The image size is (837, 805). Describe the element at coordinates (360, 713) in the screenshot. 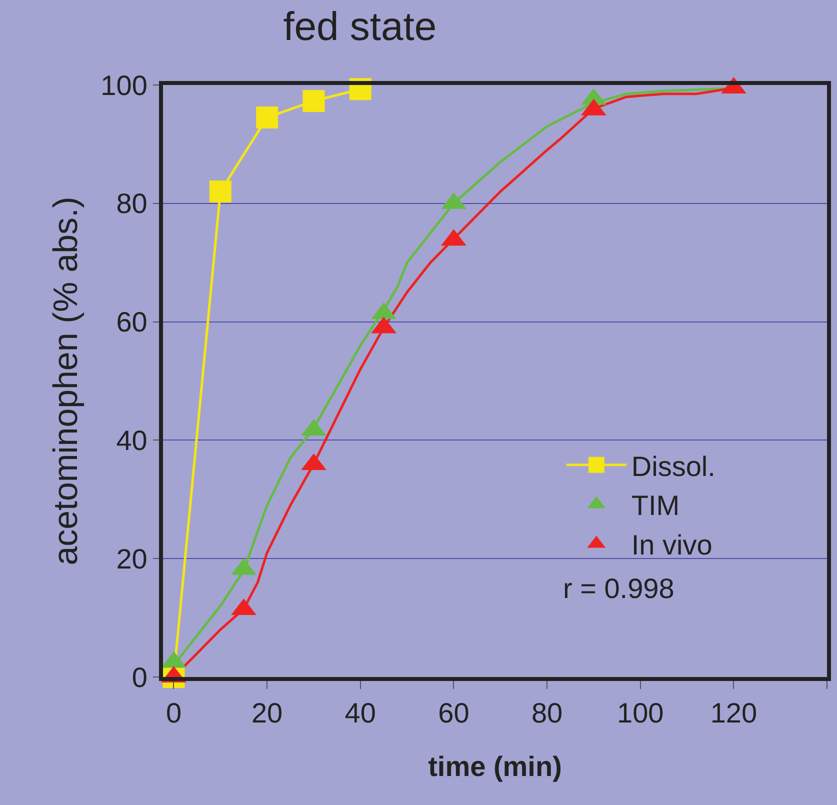

I see `x-tick-label: 40` at that location.